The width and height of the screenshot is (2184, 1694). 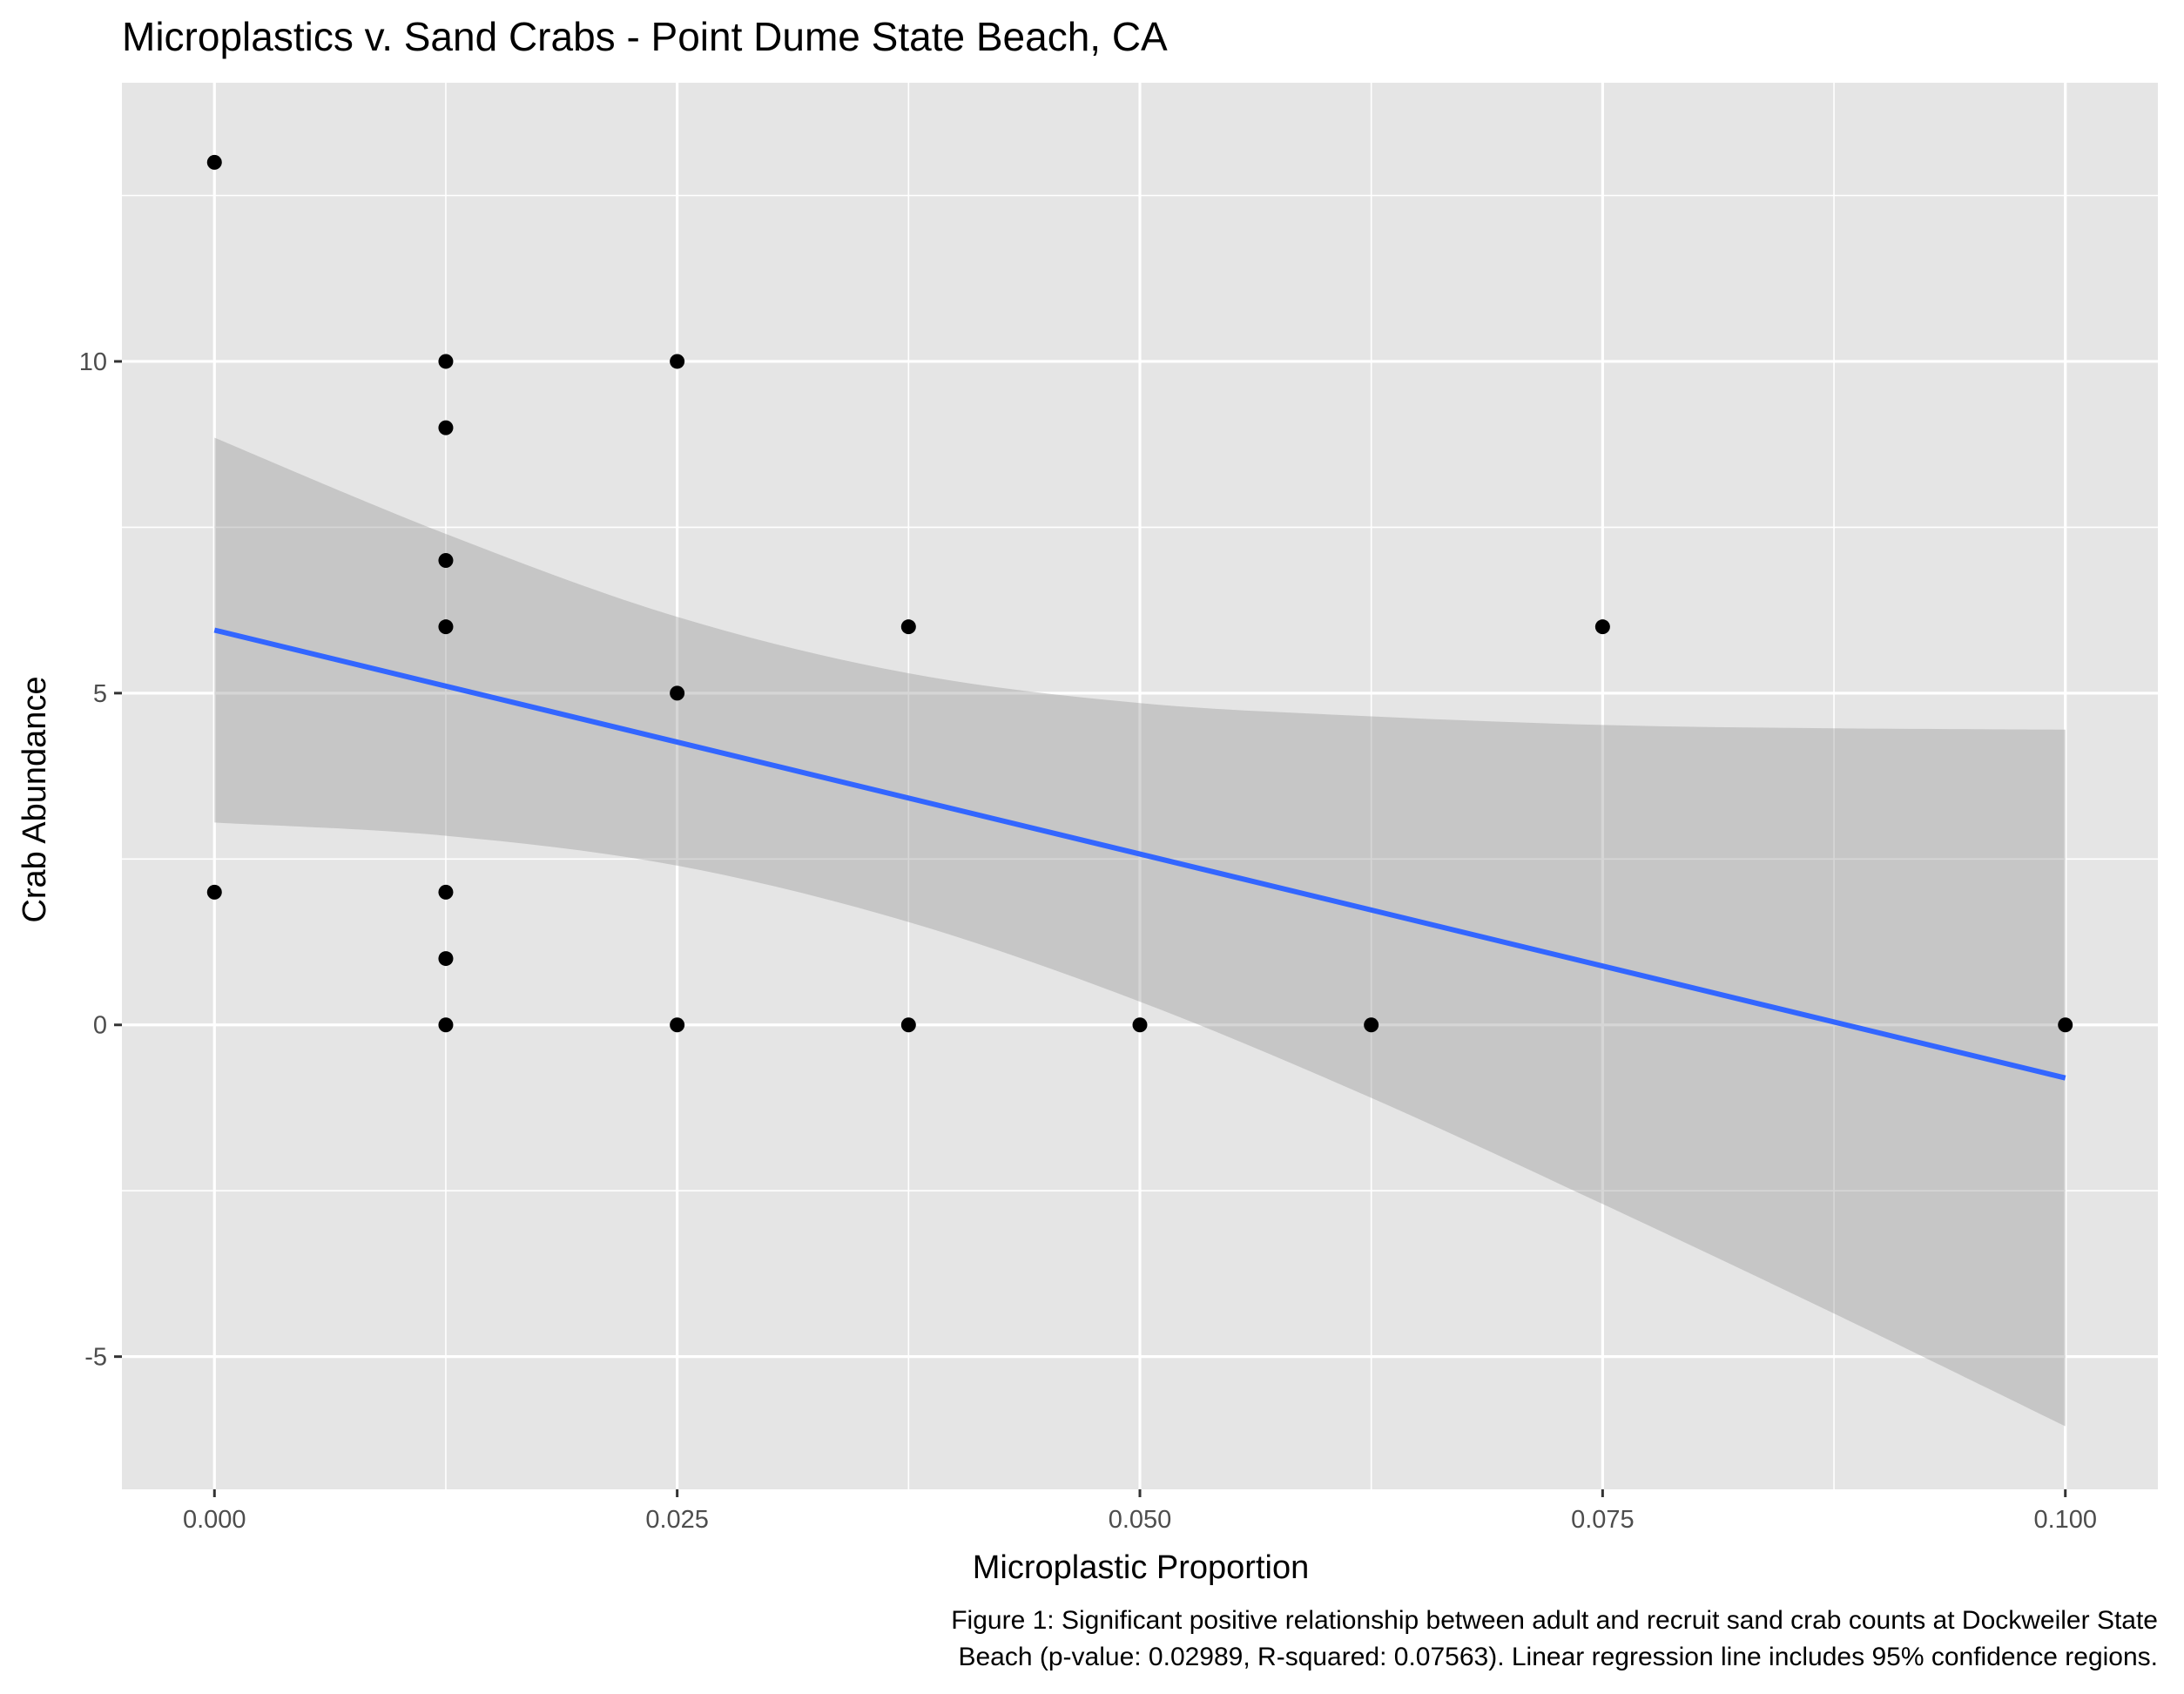 What do you see at coordinates (100, 860) in the screenshot?
I see `y-axis-ticks: -5 0 5 10` at bounding box center [100, 860].